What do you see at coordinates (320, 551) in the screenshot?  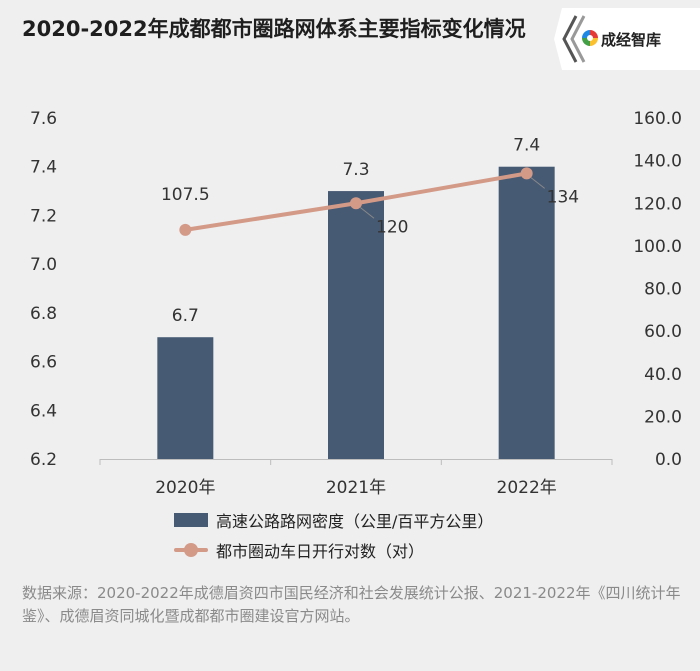 I see `legend-line-label: 都市圈动车日开行对数（对）` at bounding box center [320, 551].